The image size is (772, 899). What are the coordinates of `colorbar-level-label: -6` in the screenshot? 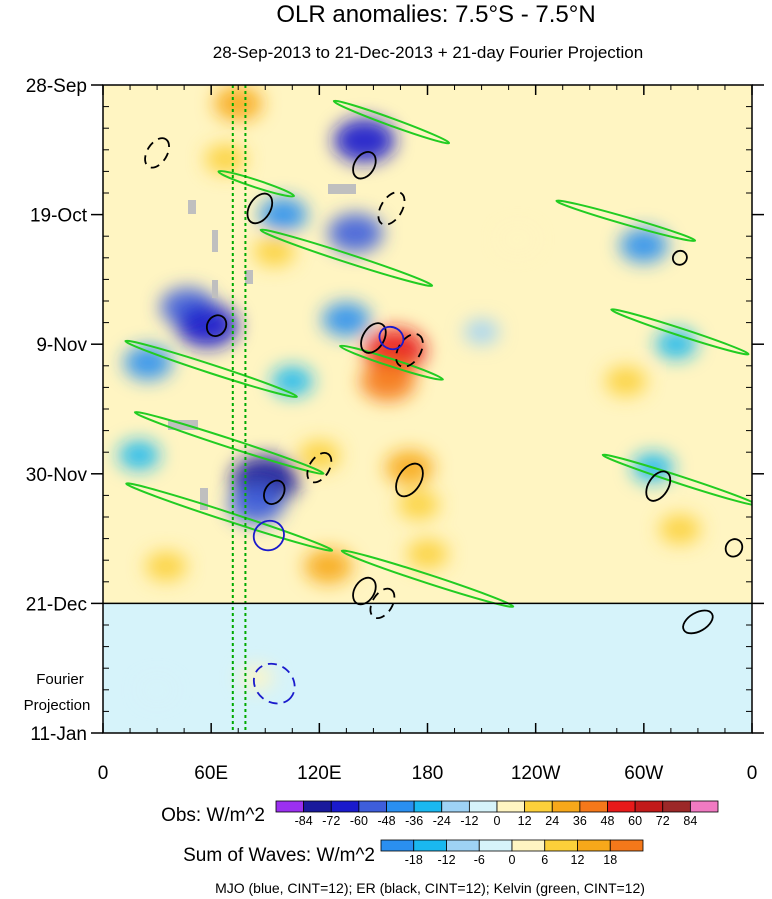 It's located at (479, 860).